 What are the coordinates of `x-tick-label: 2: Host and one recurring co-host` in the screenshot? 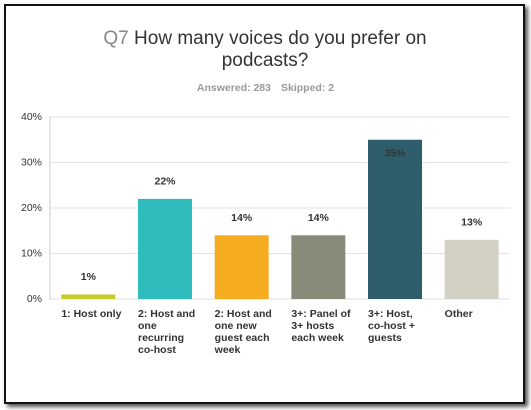 It's located at (167, 332).